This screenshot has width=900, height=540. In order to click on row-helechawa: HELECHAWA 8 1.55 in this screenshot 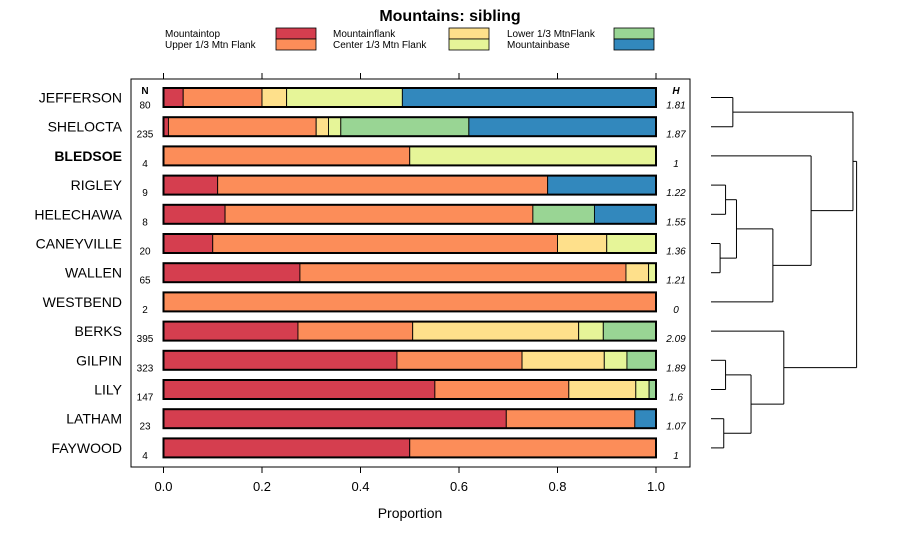, I will do `click(360, 215)`.